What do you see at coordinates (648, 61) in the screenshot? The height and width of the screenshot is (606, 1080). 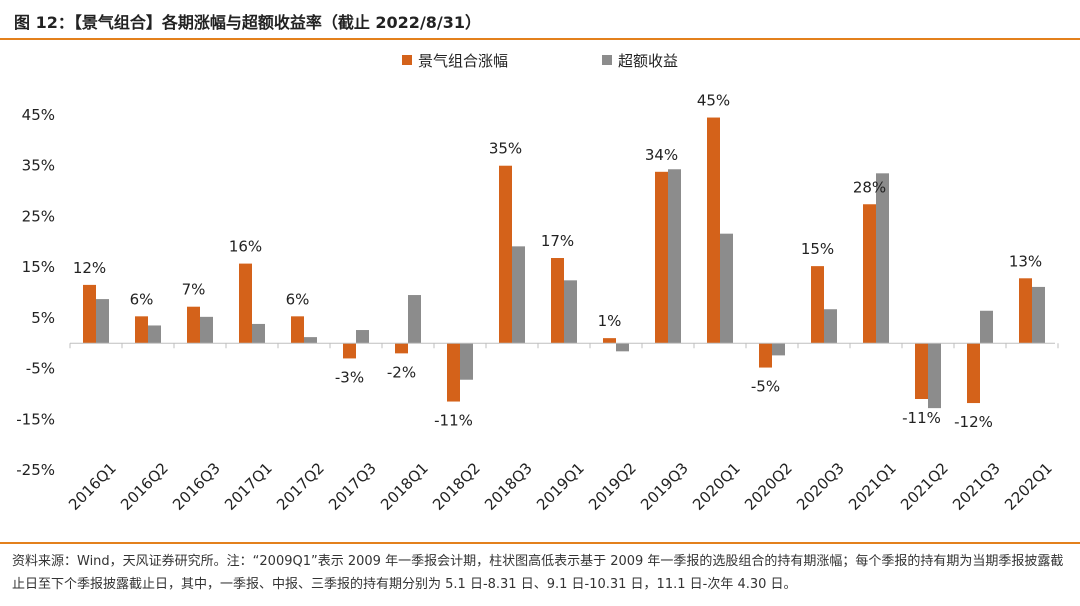 I see `legend-label-series2: 超额收益` at bounding box center [648, 61].